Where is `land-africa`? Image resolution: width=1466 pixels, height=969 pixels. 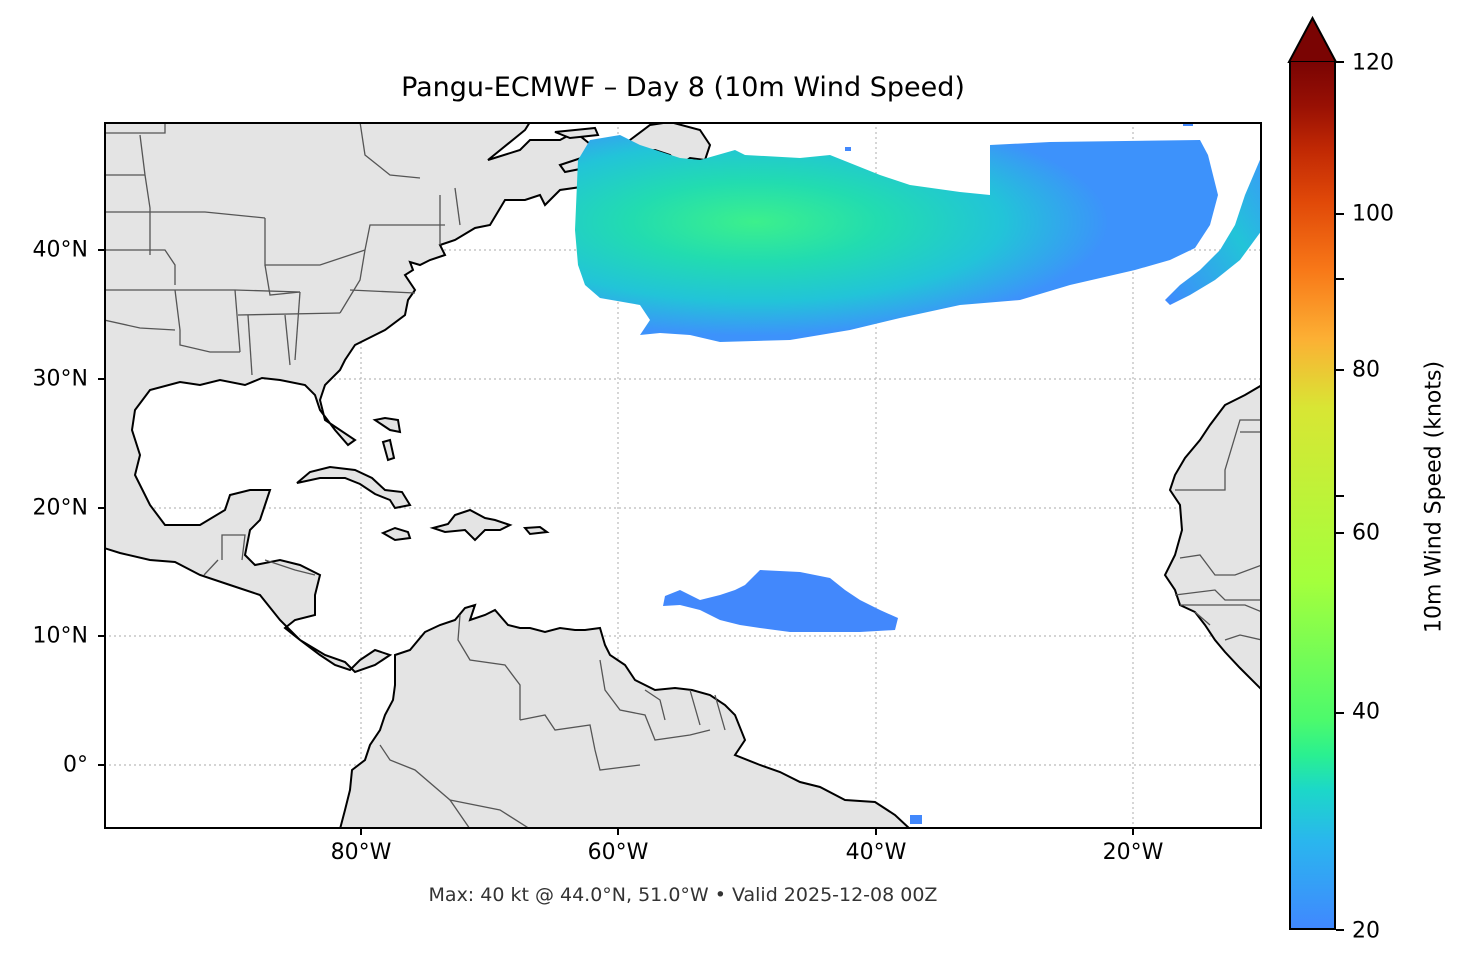 land-africa is located at coordinates (1211, 537).